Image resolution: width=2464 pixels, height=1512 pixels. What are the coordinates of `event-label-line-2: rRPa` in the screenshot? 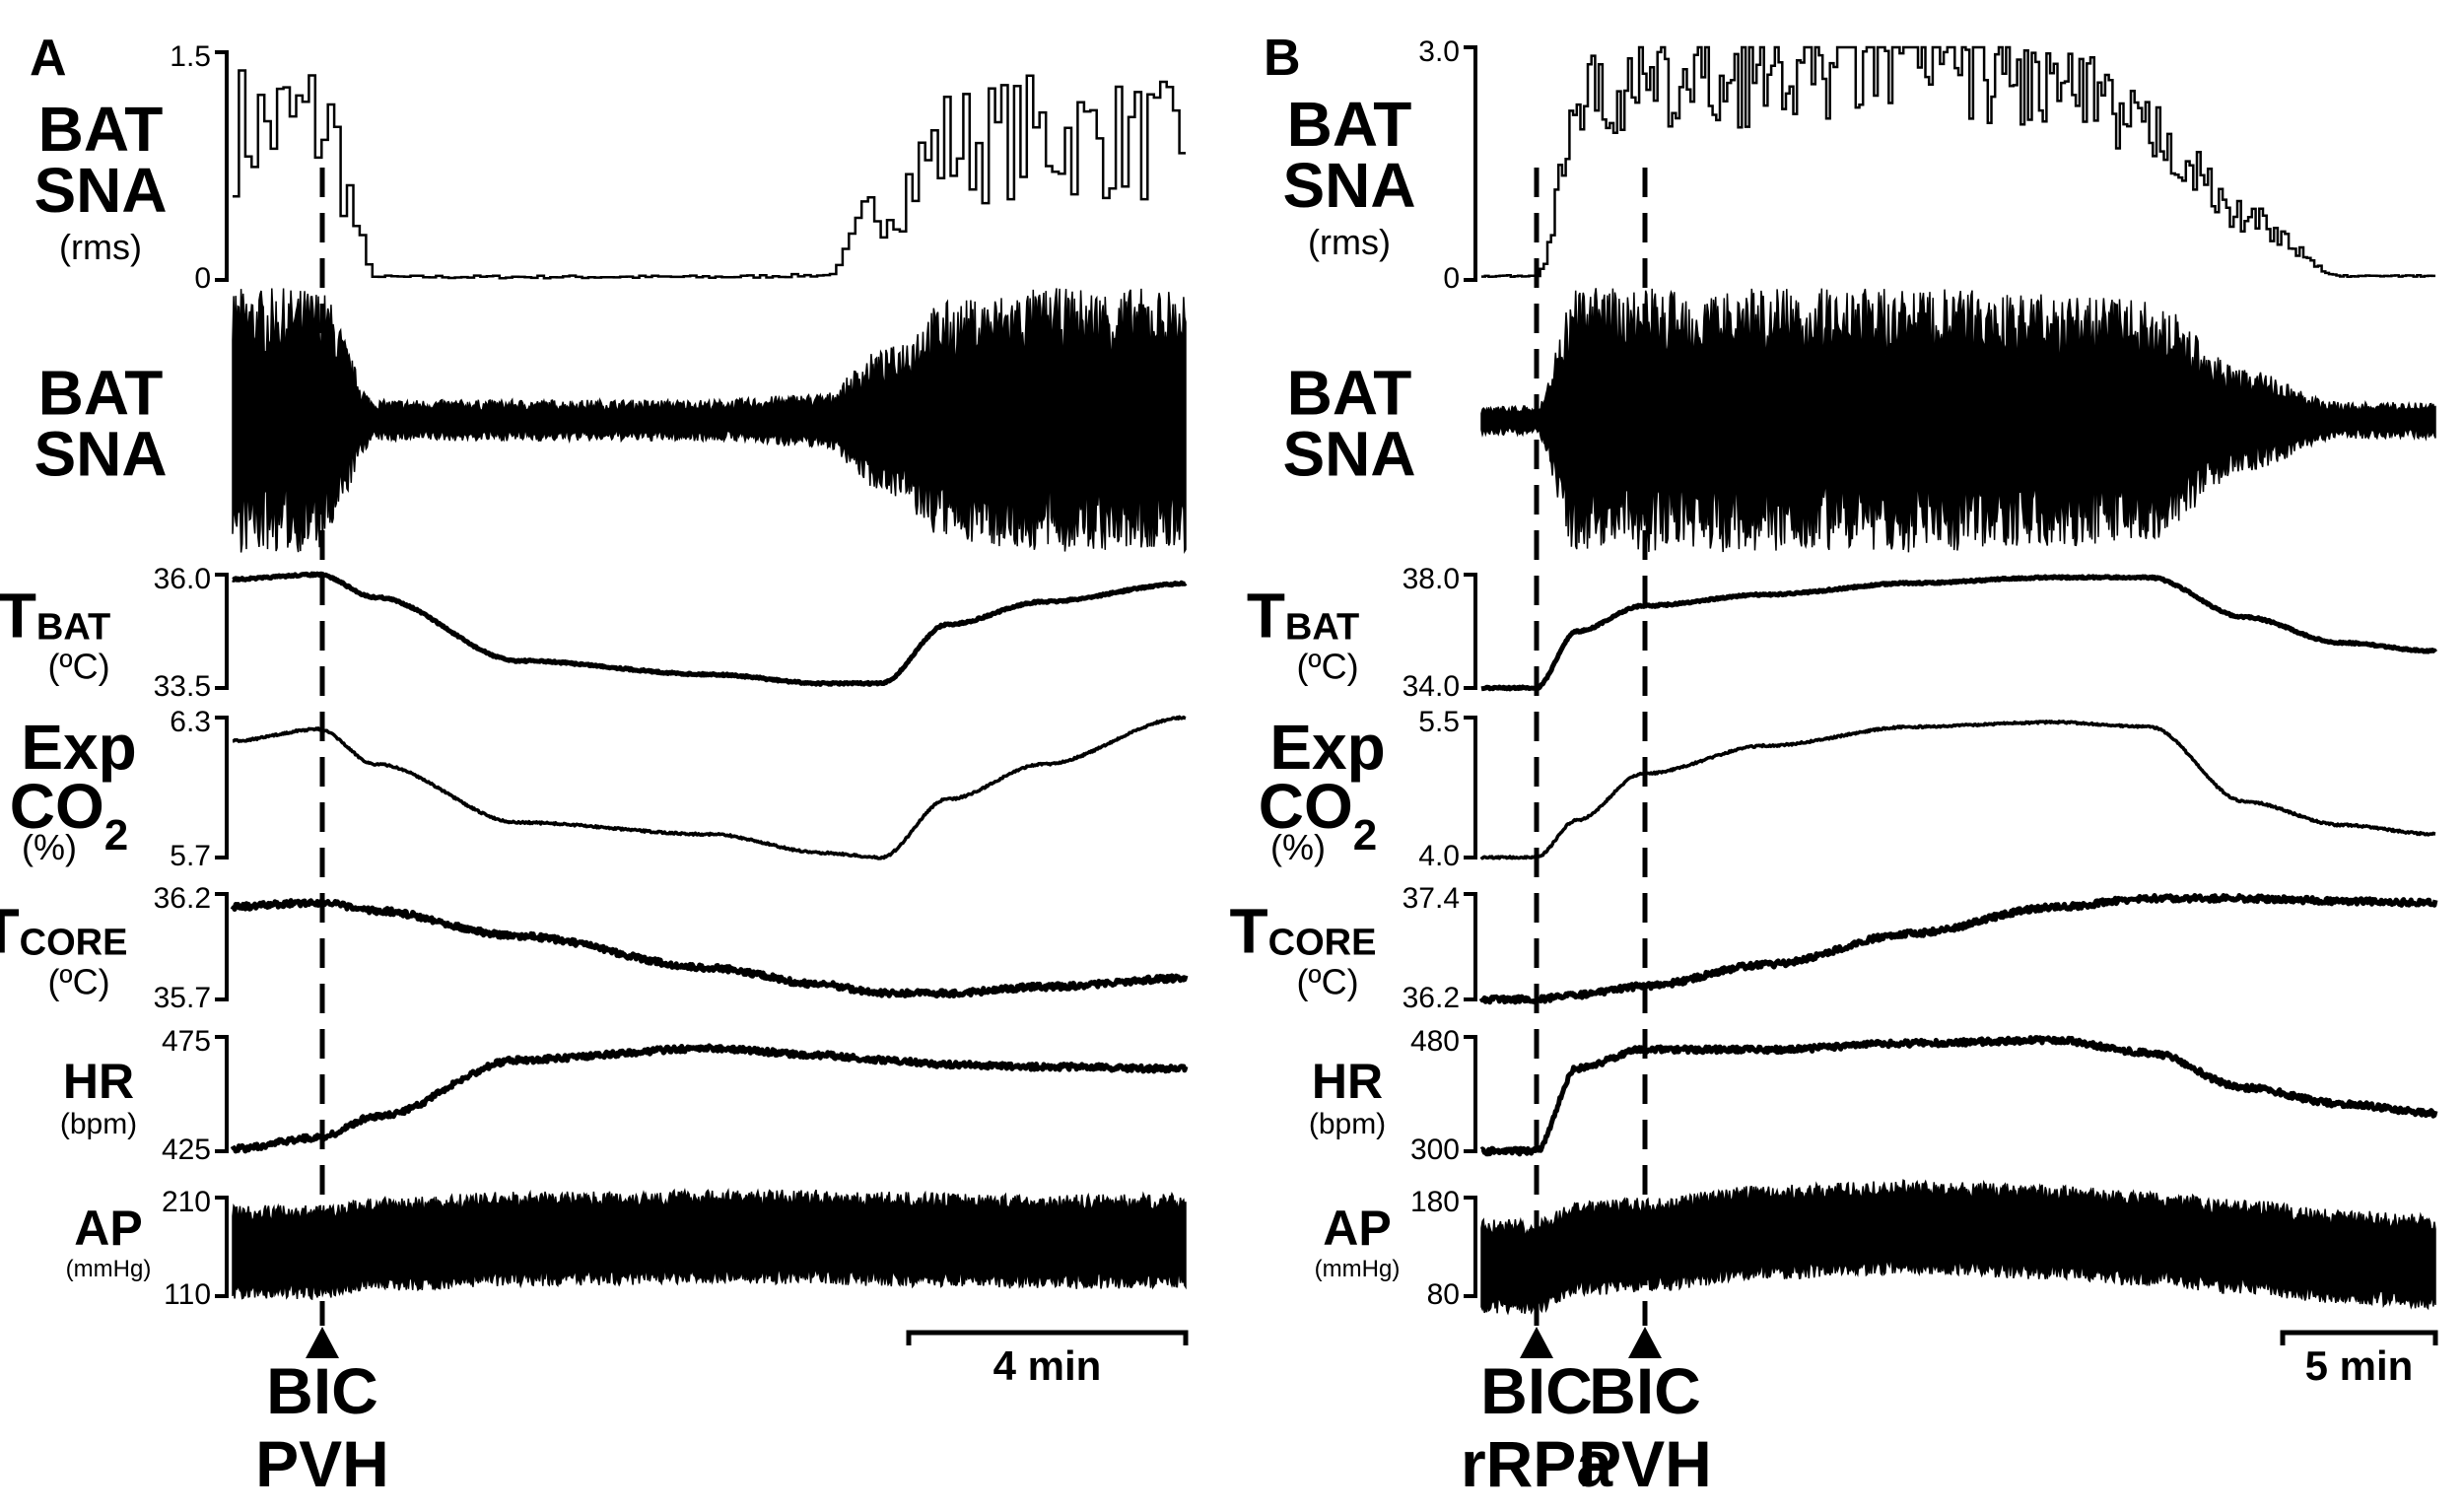 It's located at (1537, 1463).